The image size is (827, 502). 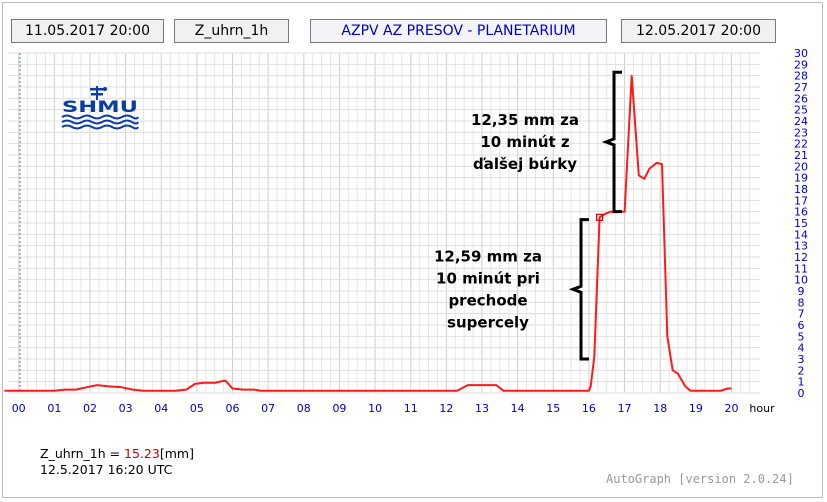 I want to click on x-tick-label: 10, so click(x=375, y=408).